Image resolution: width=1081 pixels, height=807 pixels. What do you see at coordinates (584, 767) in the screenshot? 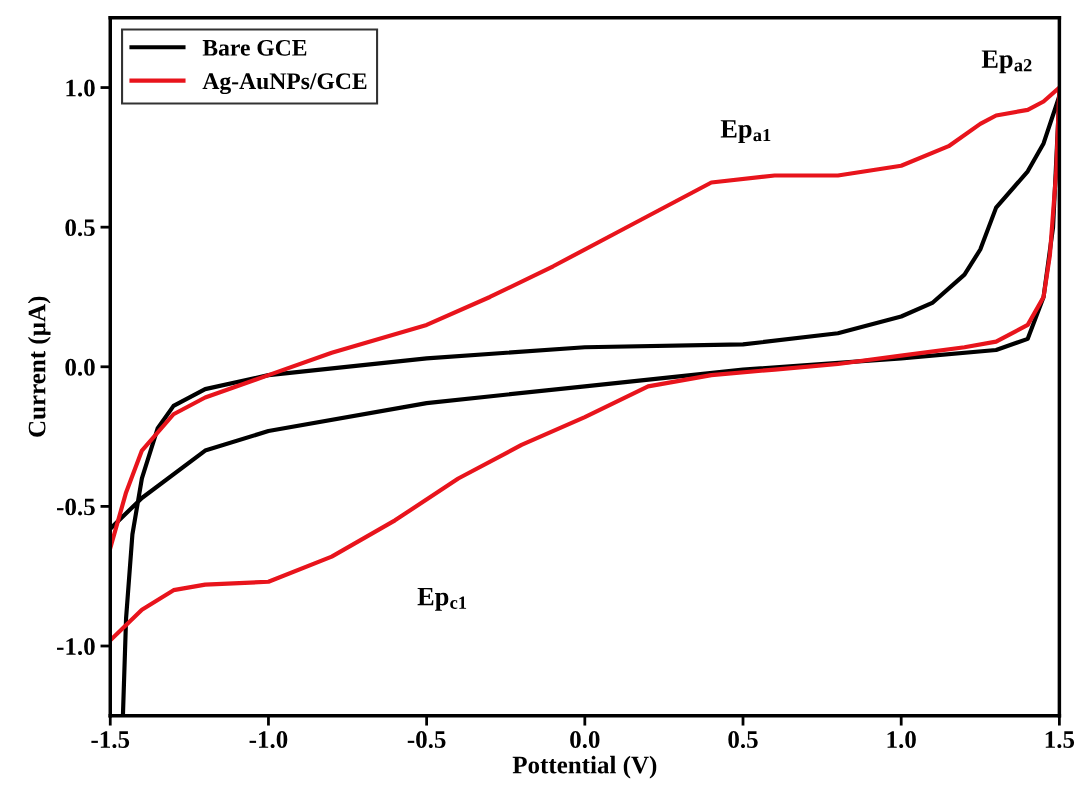
I see `x-axis-title: Pottential (V)` at bounding box center [584, 767].